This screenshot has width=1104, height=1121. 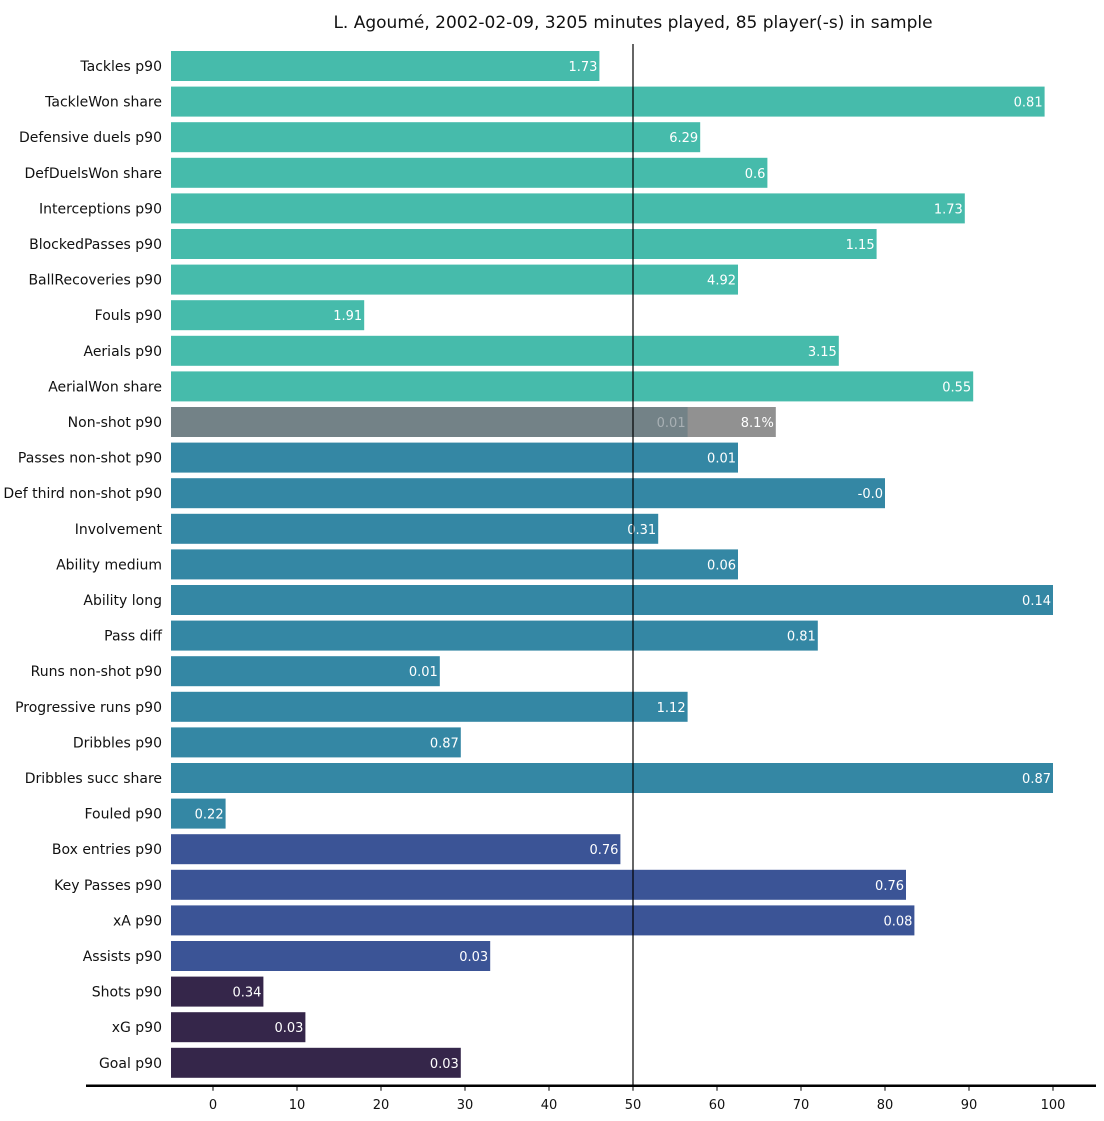 What do you see at coordinates (608, 101) in the screenshot?
I see `bar-tacklewon-share` at bounding box center [608, 101].